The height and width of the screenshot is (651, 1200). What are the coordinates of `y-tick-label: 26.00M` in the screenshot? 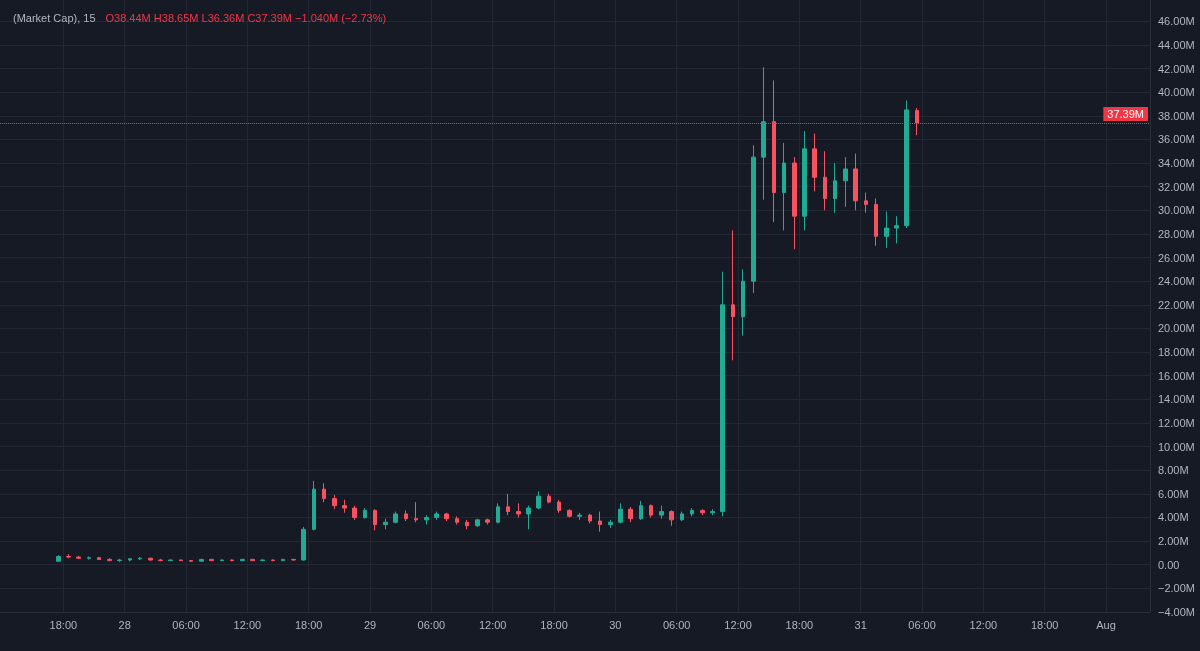 It's located at (1176, 257).